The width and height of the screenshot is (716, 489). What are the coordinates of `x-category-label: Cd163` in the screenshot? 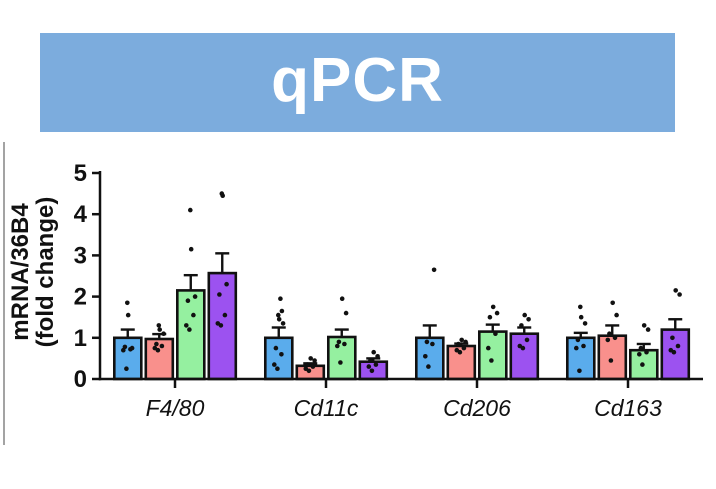 It's located at (628, 408).